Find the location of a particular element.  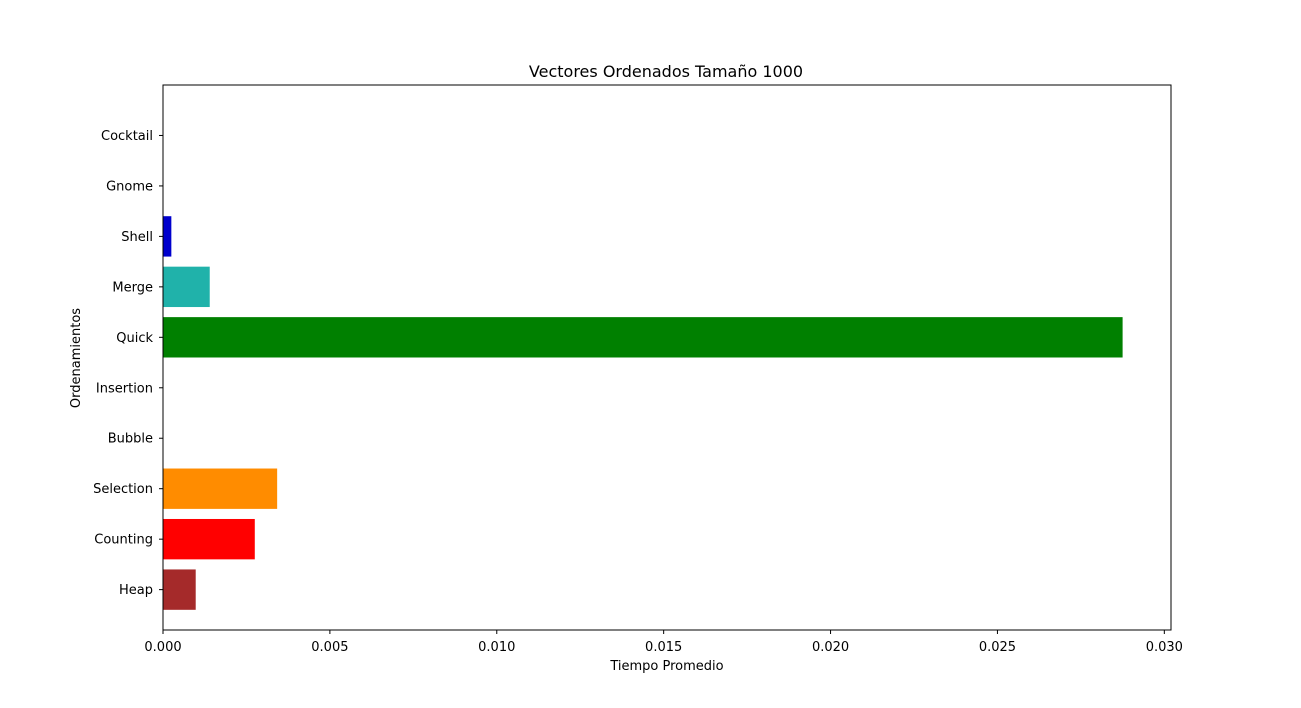

bar-merge is located at coordinates (186, 287).